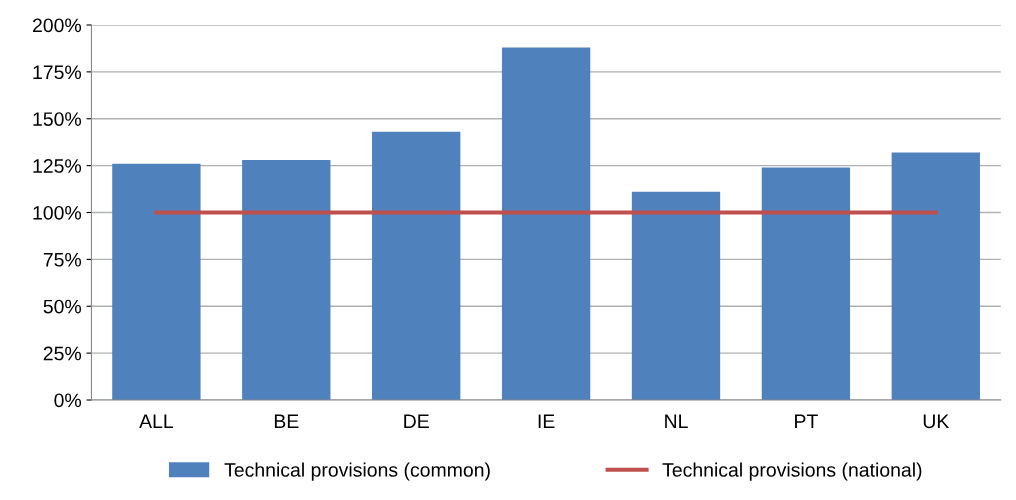  What do you see at coordinates (57, 119) in the screenshot?
I see `y-tick-label: 150%` at bounding box center [57, 119].